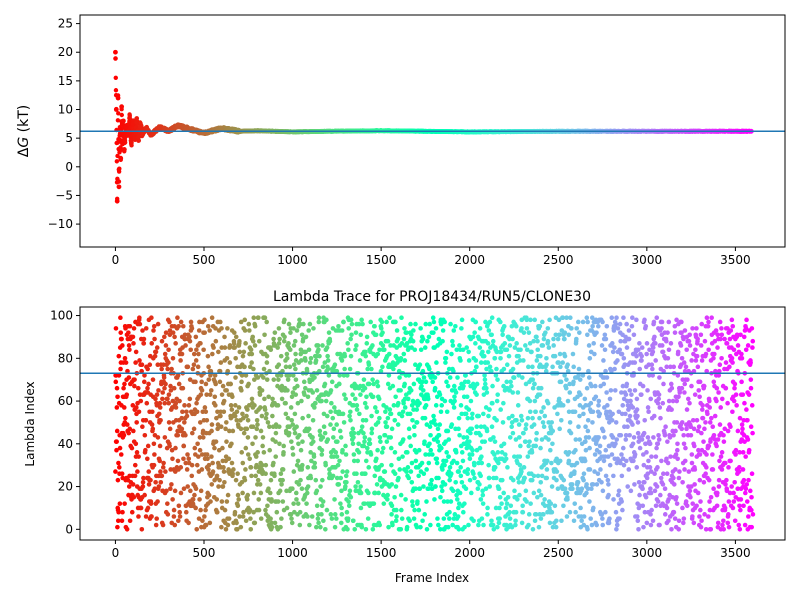 The image size is (800, 600). Describe the element at coordinates (647, 260) in the screenshot. I see `delta-g-x-tick-label: 3000` at that location.